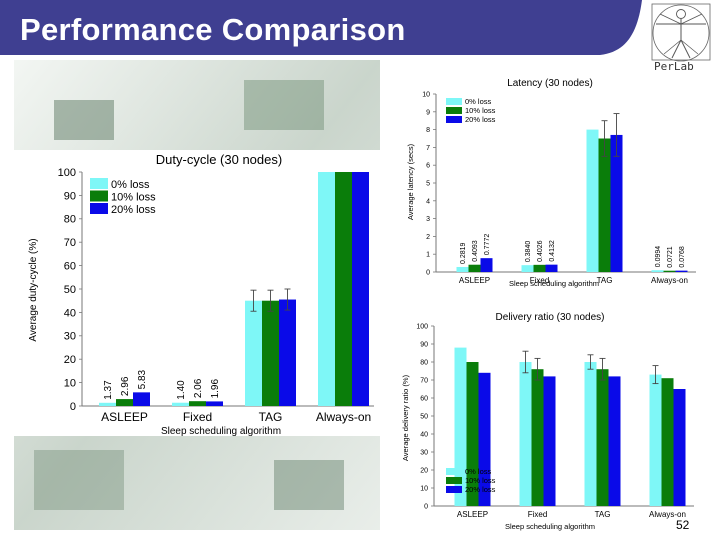 This screenshot has height=540, width=720. I want to click on y-tick-label: 4, so click(428, 201).